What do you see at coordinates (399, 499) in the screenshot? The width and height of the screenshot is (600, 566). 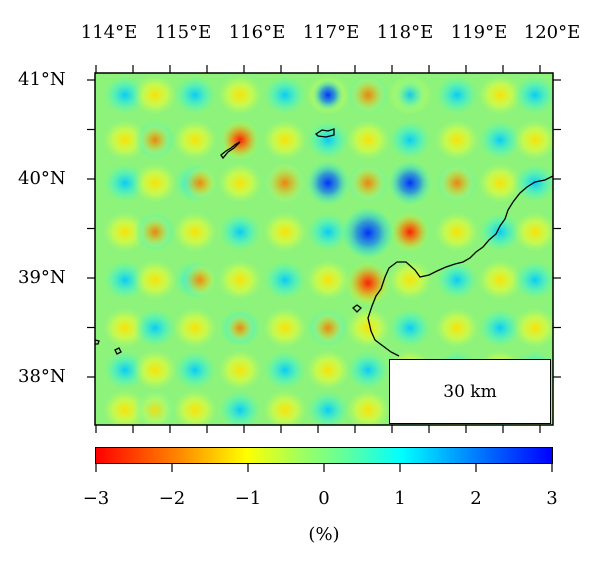 I see `colorbar-tick-label: 1` at bounding box center [399, 499].